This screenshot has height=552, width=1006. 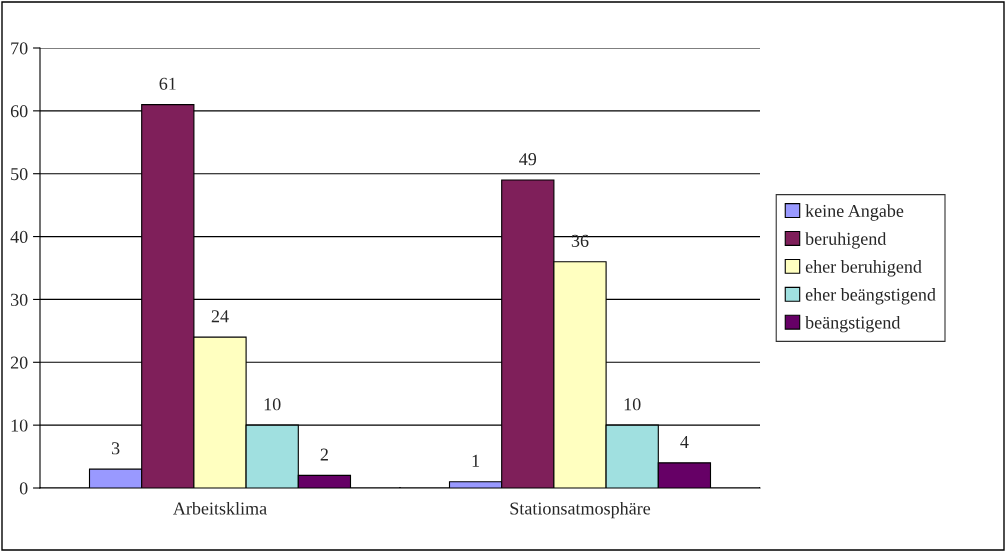 I want to click on data-label: 24, so click(x=220, y=316).